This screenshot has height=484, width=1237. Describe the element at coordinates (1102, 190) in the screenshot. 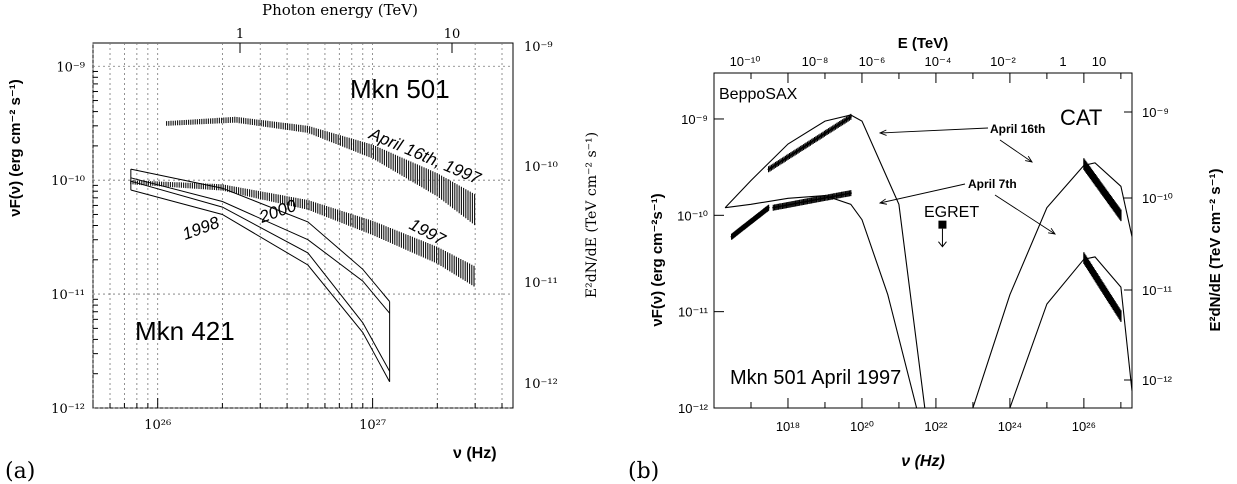

I see `cat-april16` at that location.